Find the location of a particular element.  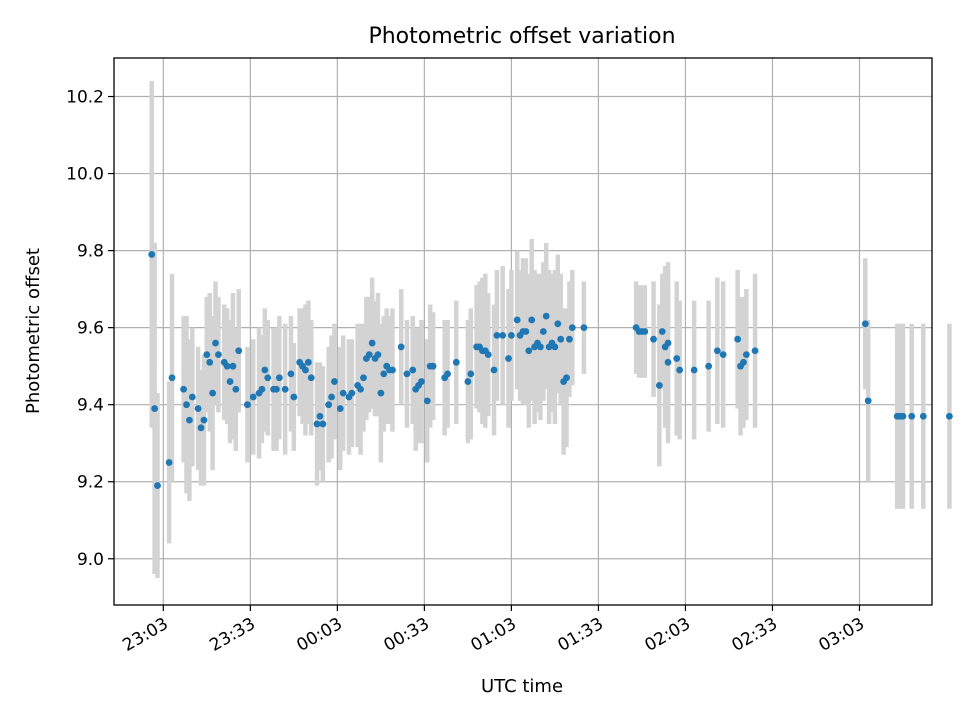

y-tick-label: 10.2 is located at coordinates (85, 98).